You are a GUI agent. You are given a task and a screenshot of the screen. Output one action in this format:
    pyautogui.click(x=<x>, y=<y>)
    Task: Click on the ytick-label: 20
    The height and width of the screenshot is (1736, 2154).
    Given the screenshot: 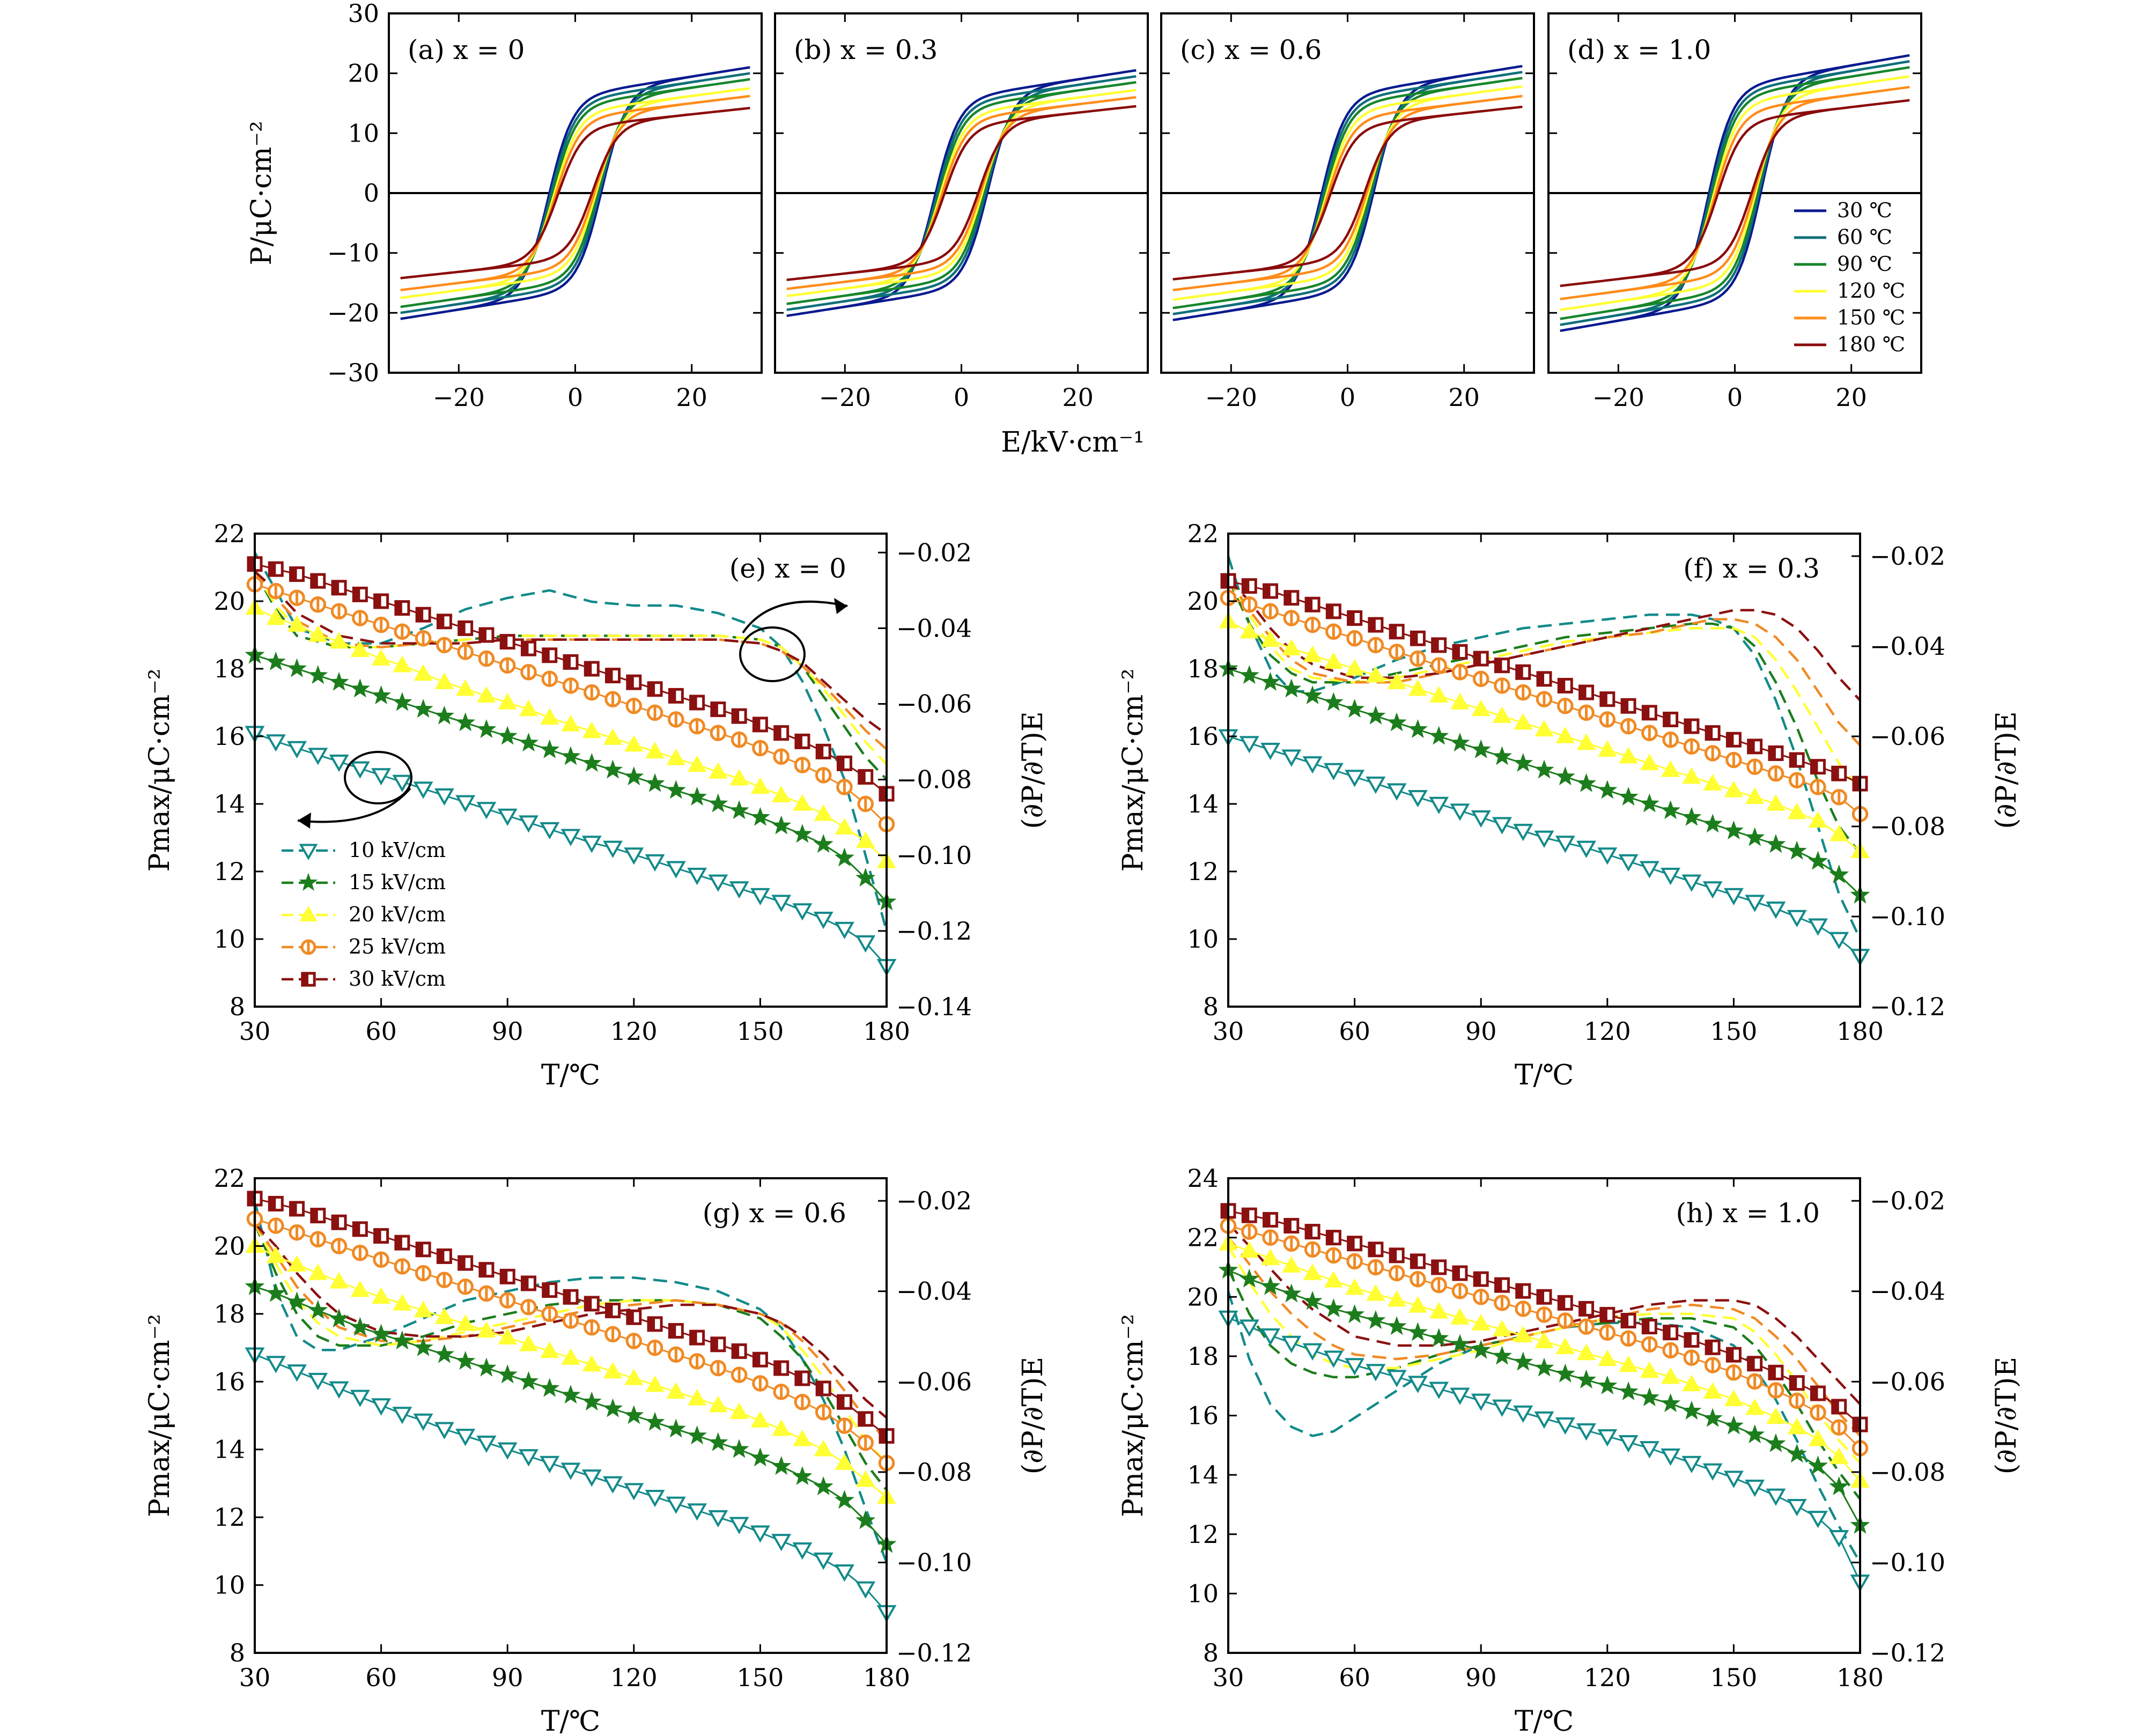 What is the action you would take?
    pyautogui.click(x=229, y=601)
    